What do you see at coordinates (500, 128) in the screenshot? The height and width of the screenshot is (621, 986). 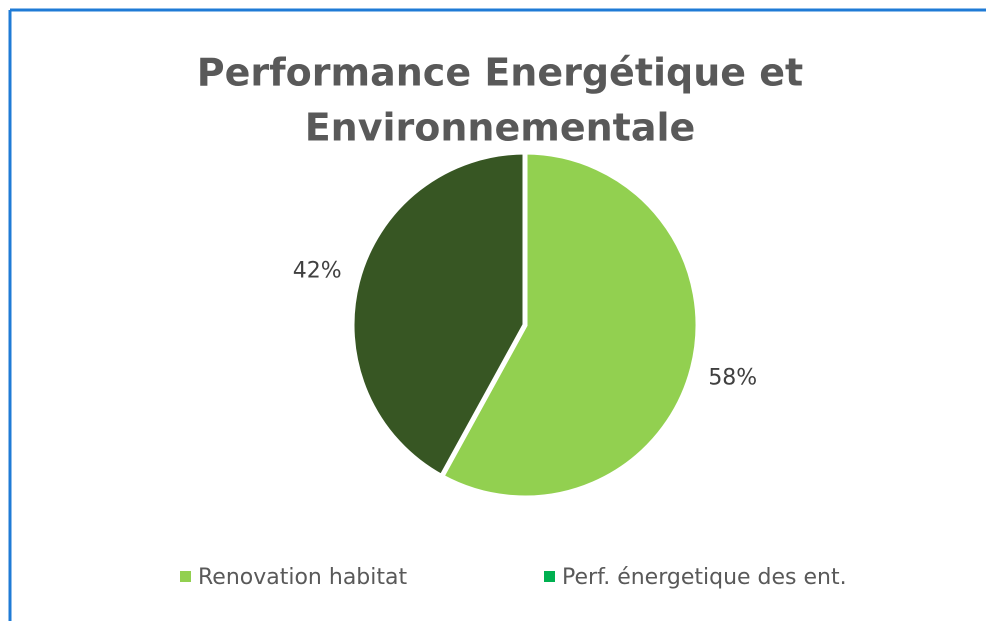 I see `chart-title: Environnementale` at bounding box center [500, 128].